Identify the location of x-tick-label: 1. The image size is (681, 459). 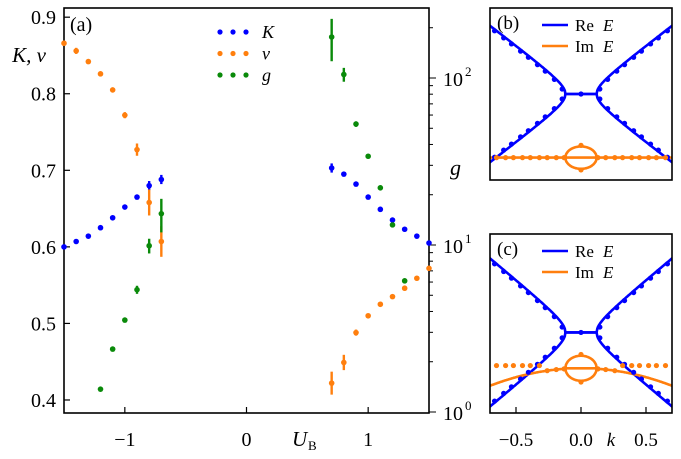
(368, 440).